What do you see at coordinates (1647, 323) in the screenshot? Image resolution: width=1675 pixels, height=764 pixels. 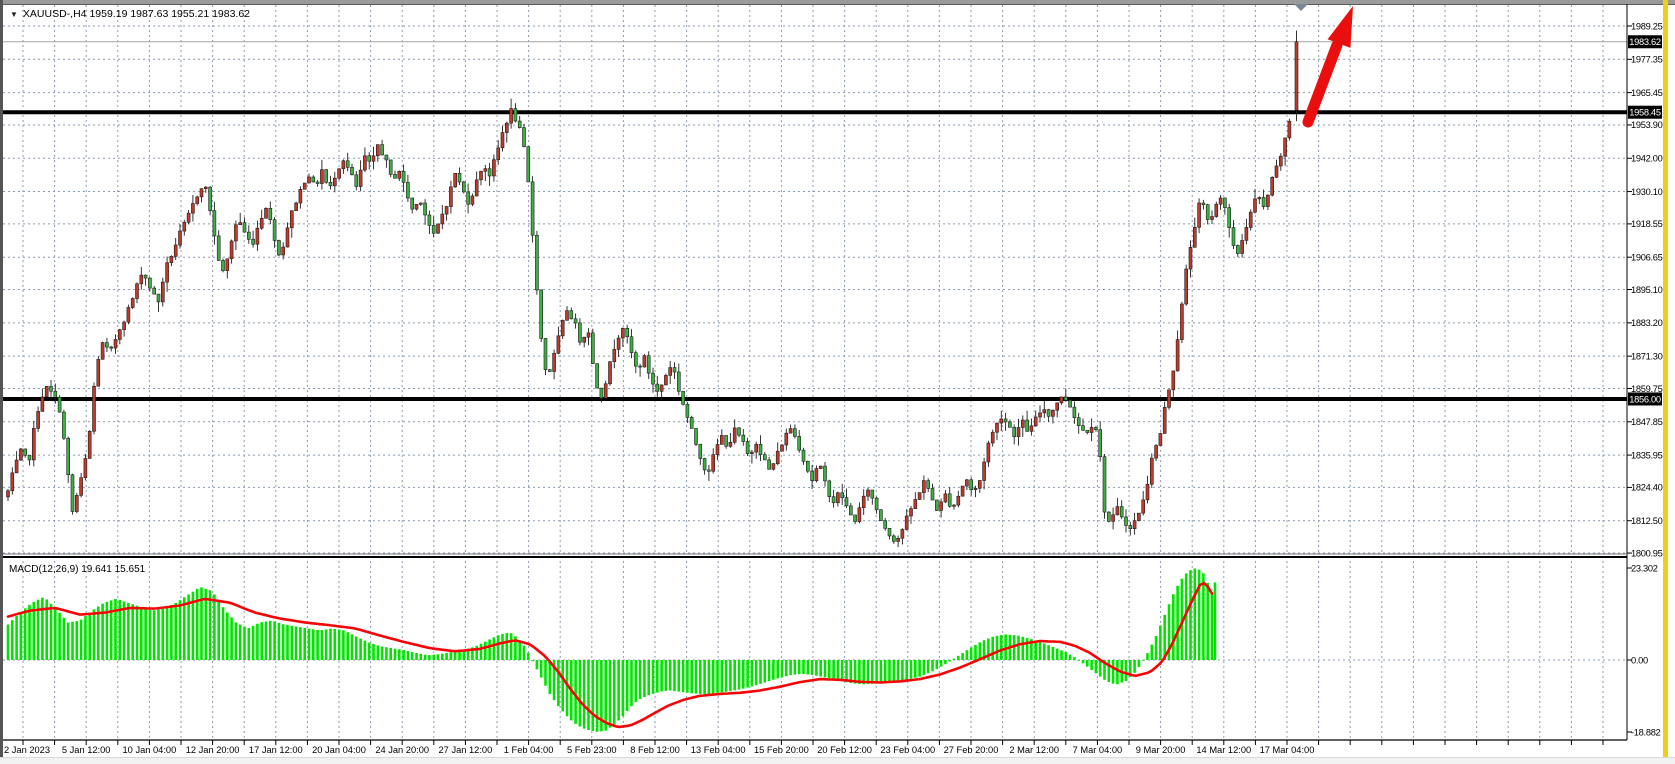 I see `svg-text: 1883.20` at bounding box center [1647, 323].